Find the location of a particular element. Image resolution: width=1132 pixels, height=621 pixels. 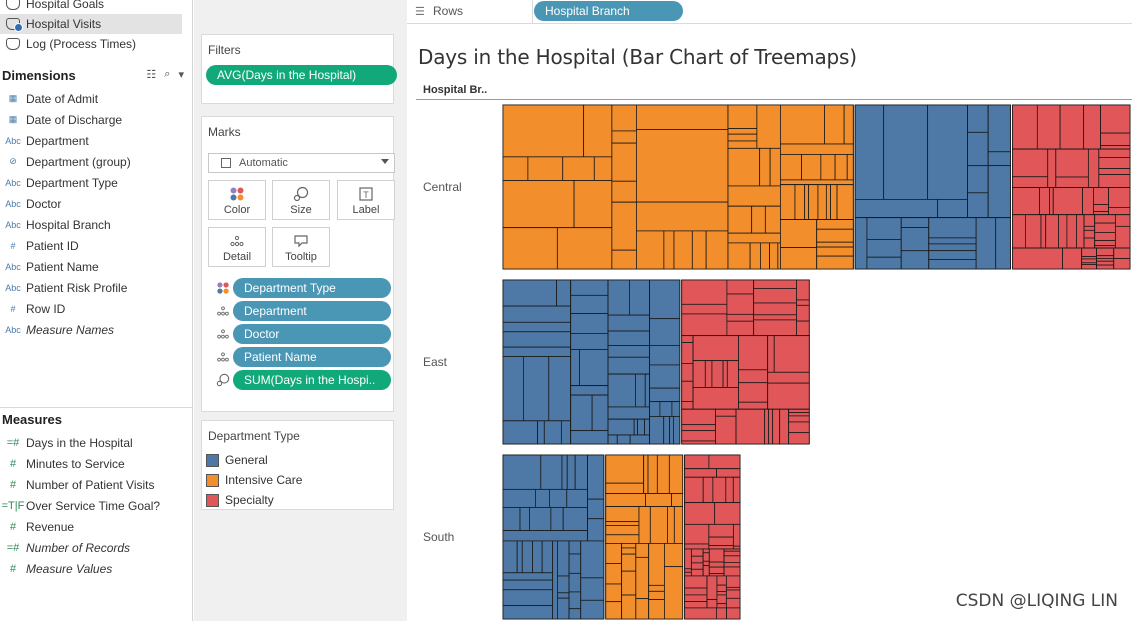

dimension-field: ▦ Date of Admit is located at coordinates (96, 98).